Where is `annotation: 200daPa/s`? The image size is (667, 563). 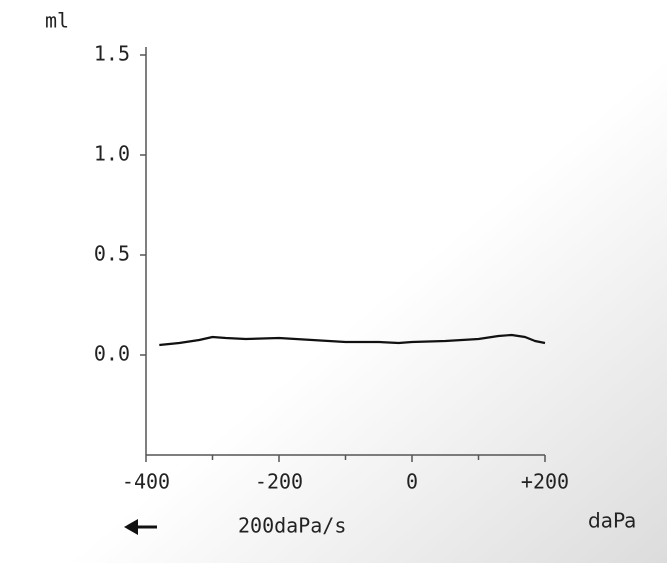 annotation: 200daPa/s is located at coordinates (292, 526).